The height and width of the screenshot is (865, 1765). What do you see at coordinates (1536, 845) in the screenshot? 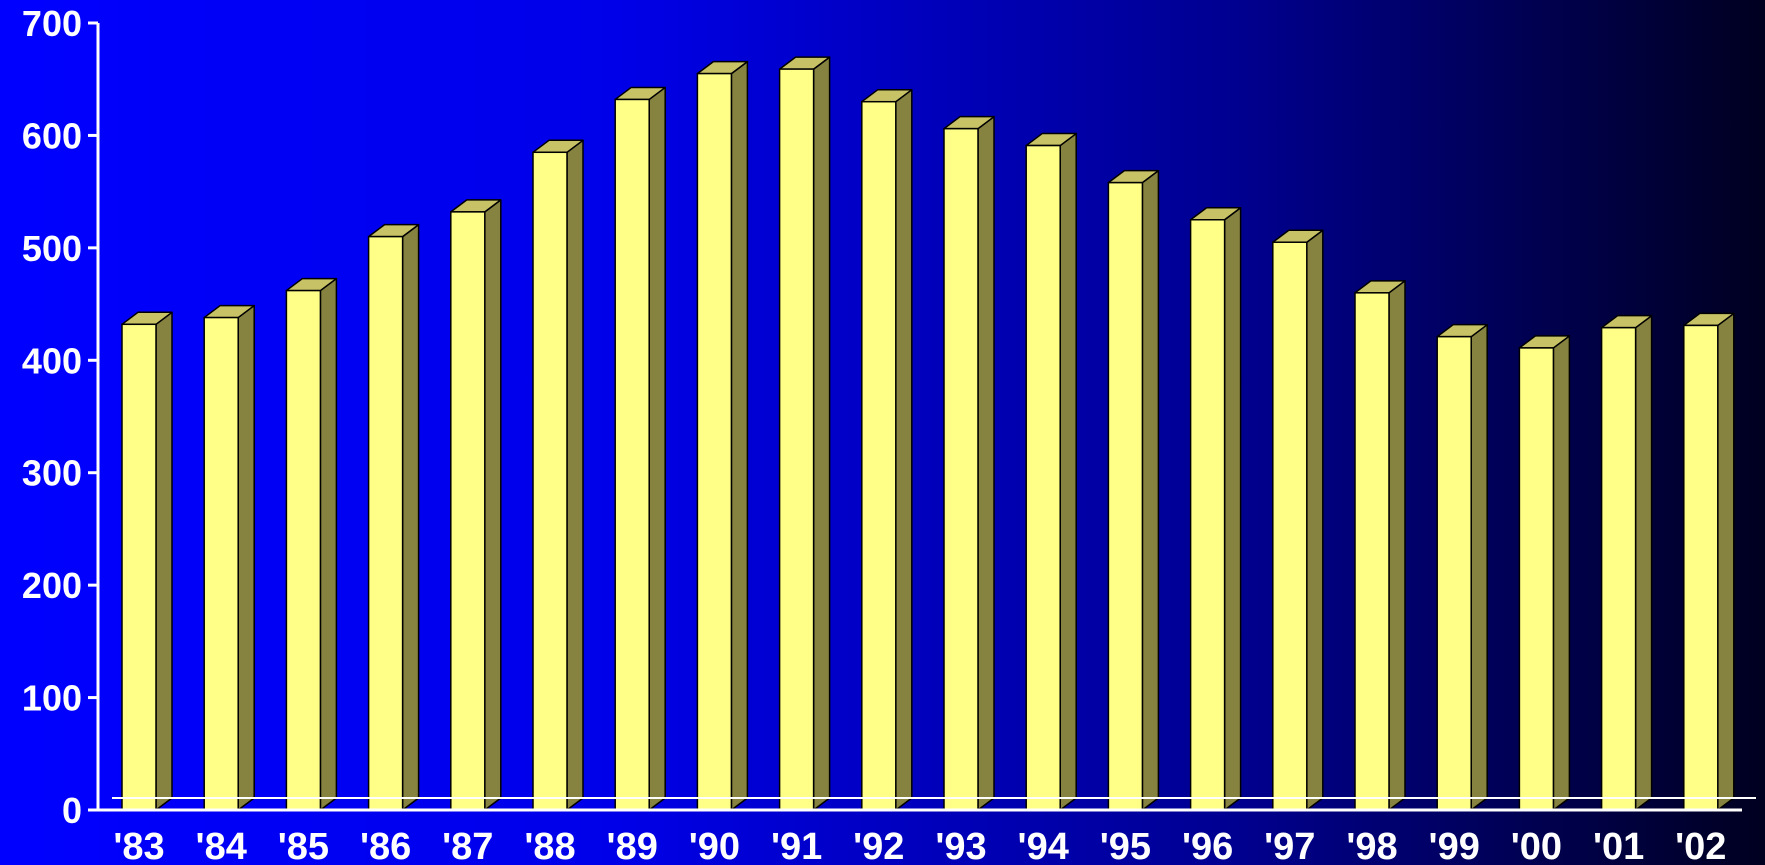
I see `x-tick-label: '00` at bounding box center [1536, 845].